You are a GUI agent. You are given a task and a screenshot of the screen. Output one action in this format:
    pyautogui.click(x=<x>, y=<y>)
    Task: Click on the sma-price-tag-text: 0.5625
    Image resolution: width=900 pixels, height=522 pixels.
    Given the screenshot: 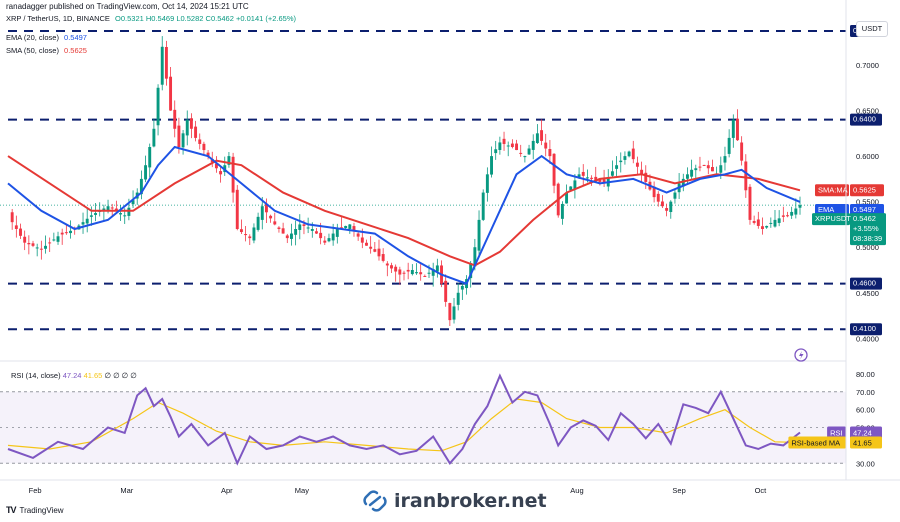 What is the action you would take?
    pyautogui.click(x=864, y=189)
    